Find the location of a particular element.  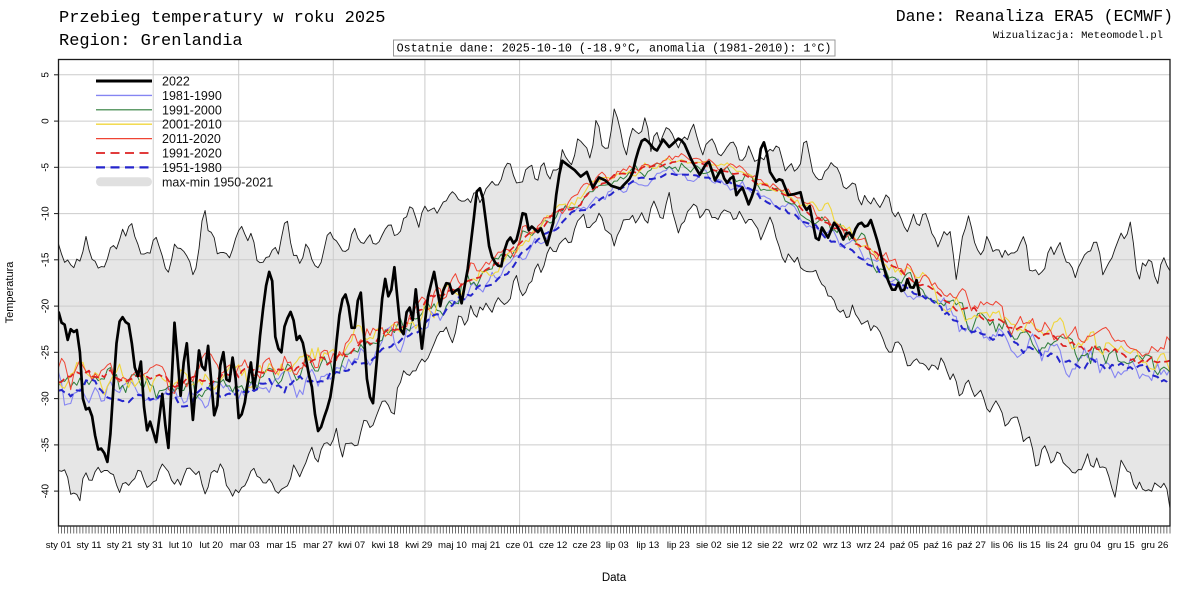

svg-text: sty 01 is located at coordinates (59, 545).